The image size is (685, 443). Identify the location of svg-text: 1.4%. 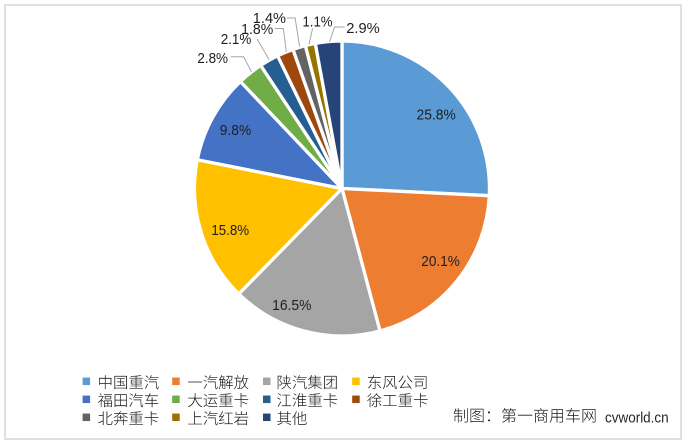
(269, 18).